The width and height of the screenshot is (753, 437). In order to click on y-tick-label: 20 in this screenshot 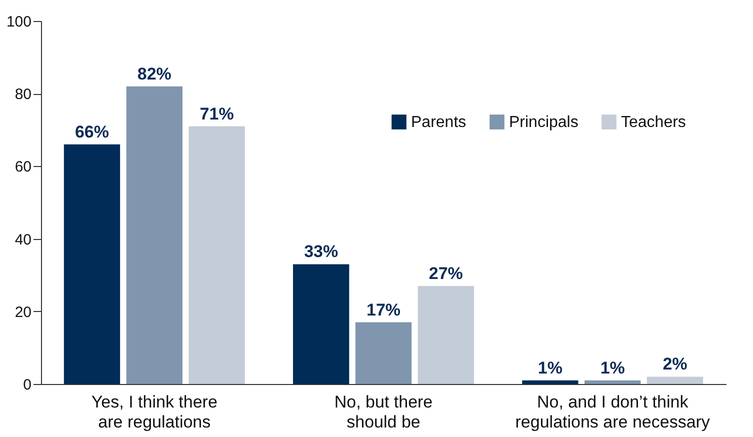, I will do `click(23, 312)`.